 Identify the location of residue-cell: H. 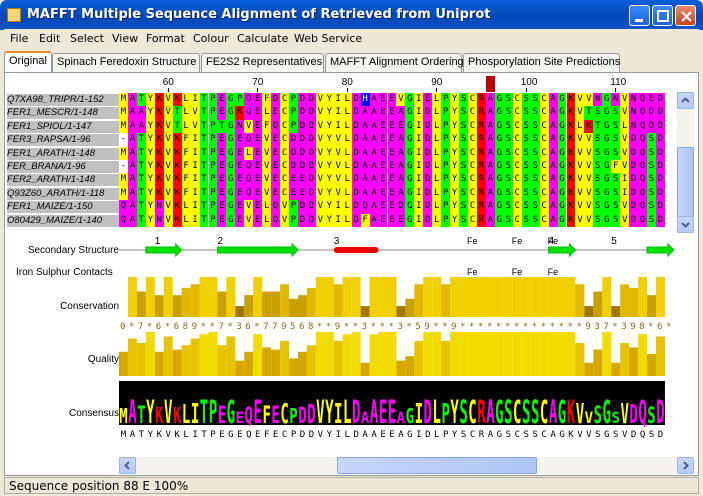
(365, 100).